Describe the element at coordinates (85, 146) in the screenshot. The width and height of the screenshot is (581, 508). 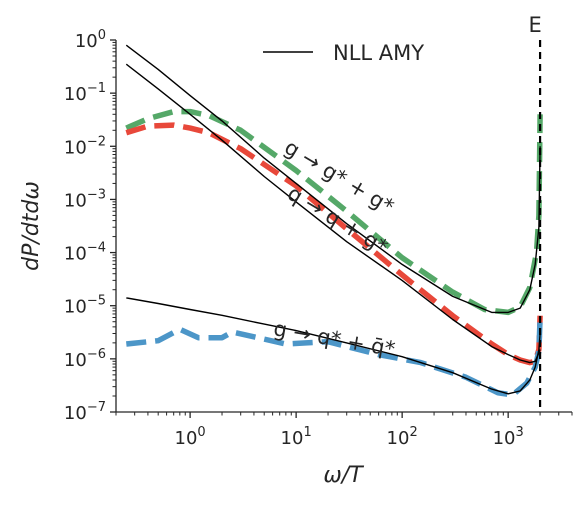
I see `y-tick-label: 10⁻²` at that location.